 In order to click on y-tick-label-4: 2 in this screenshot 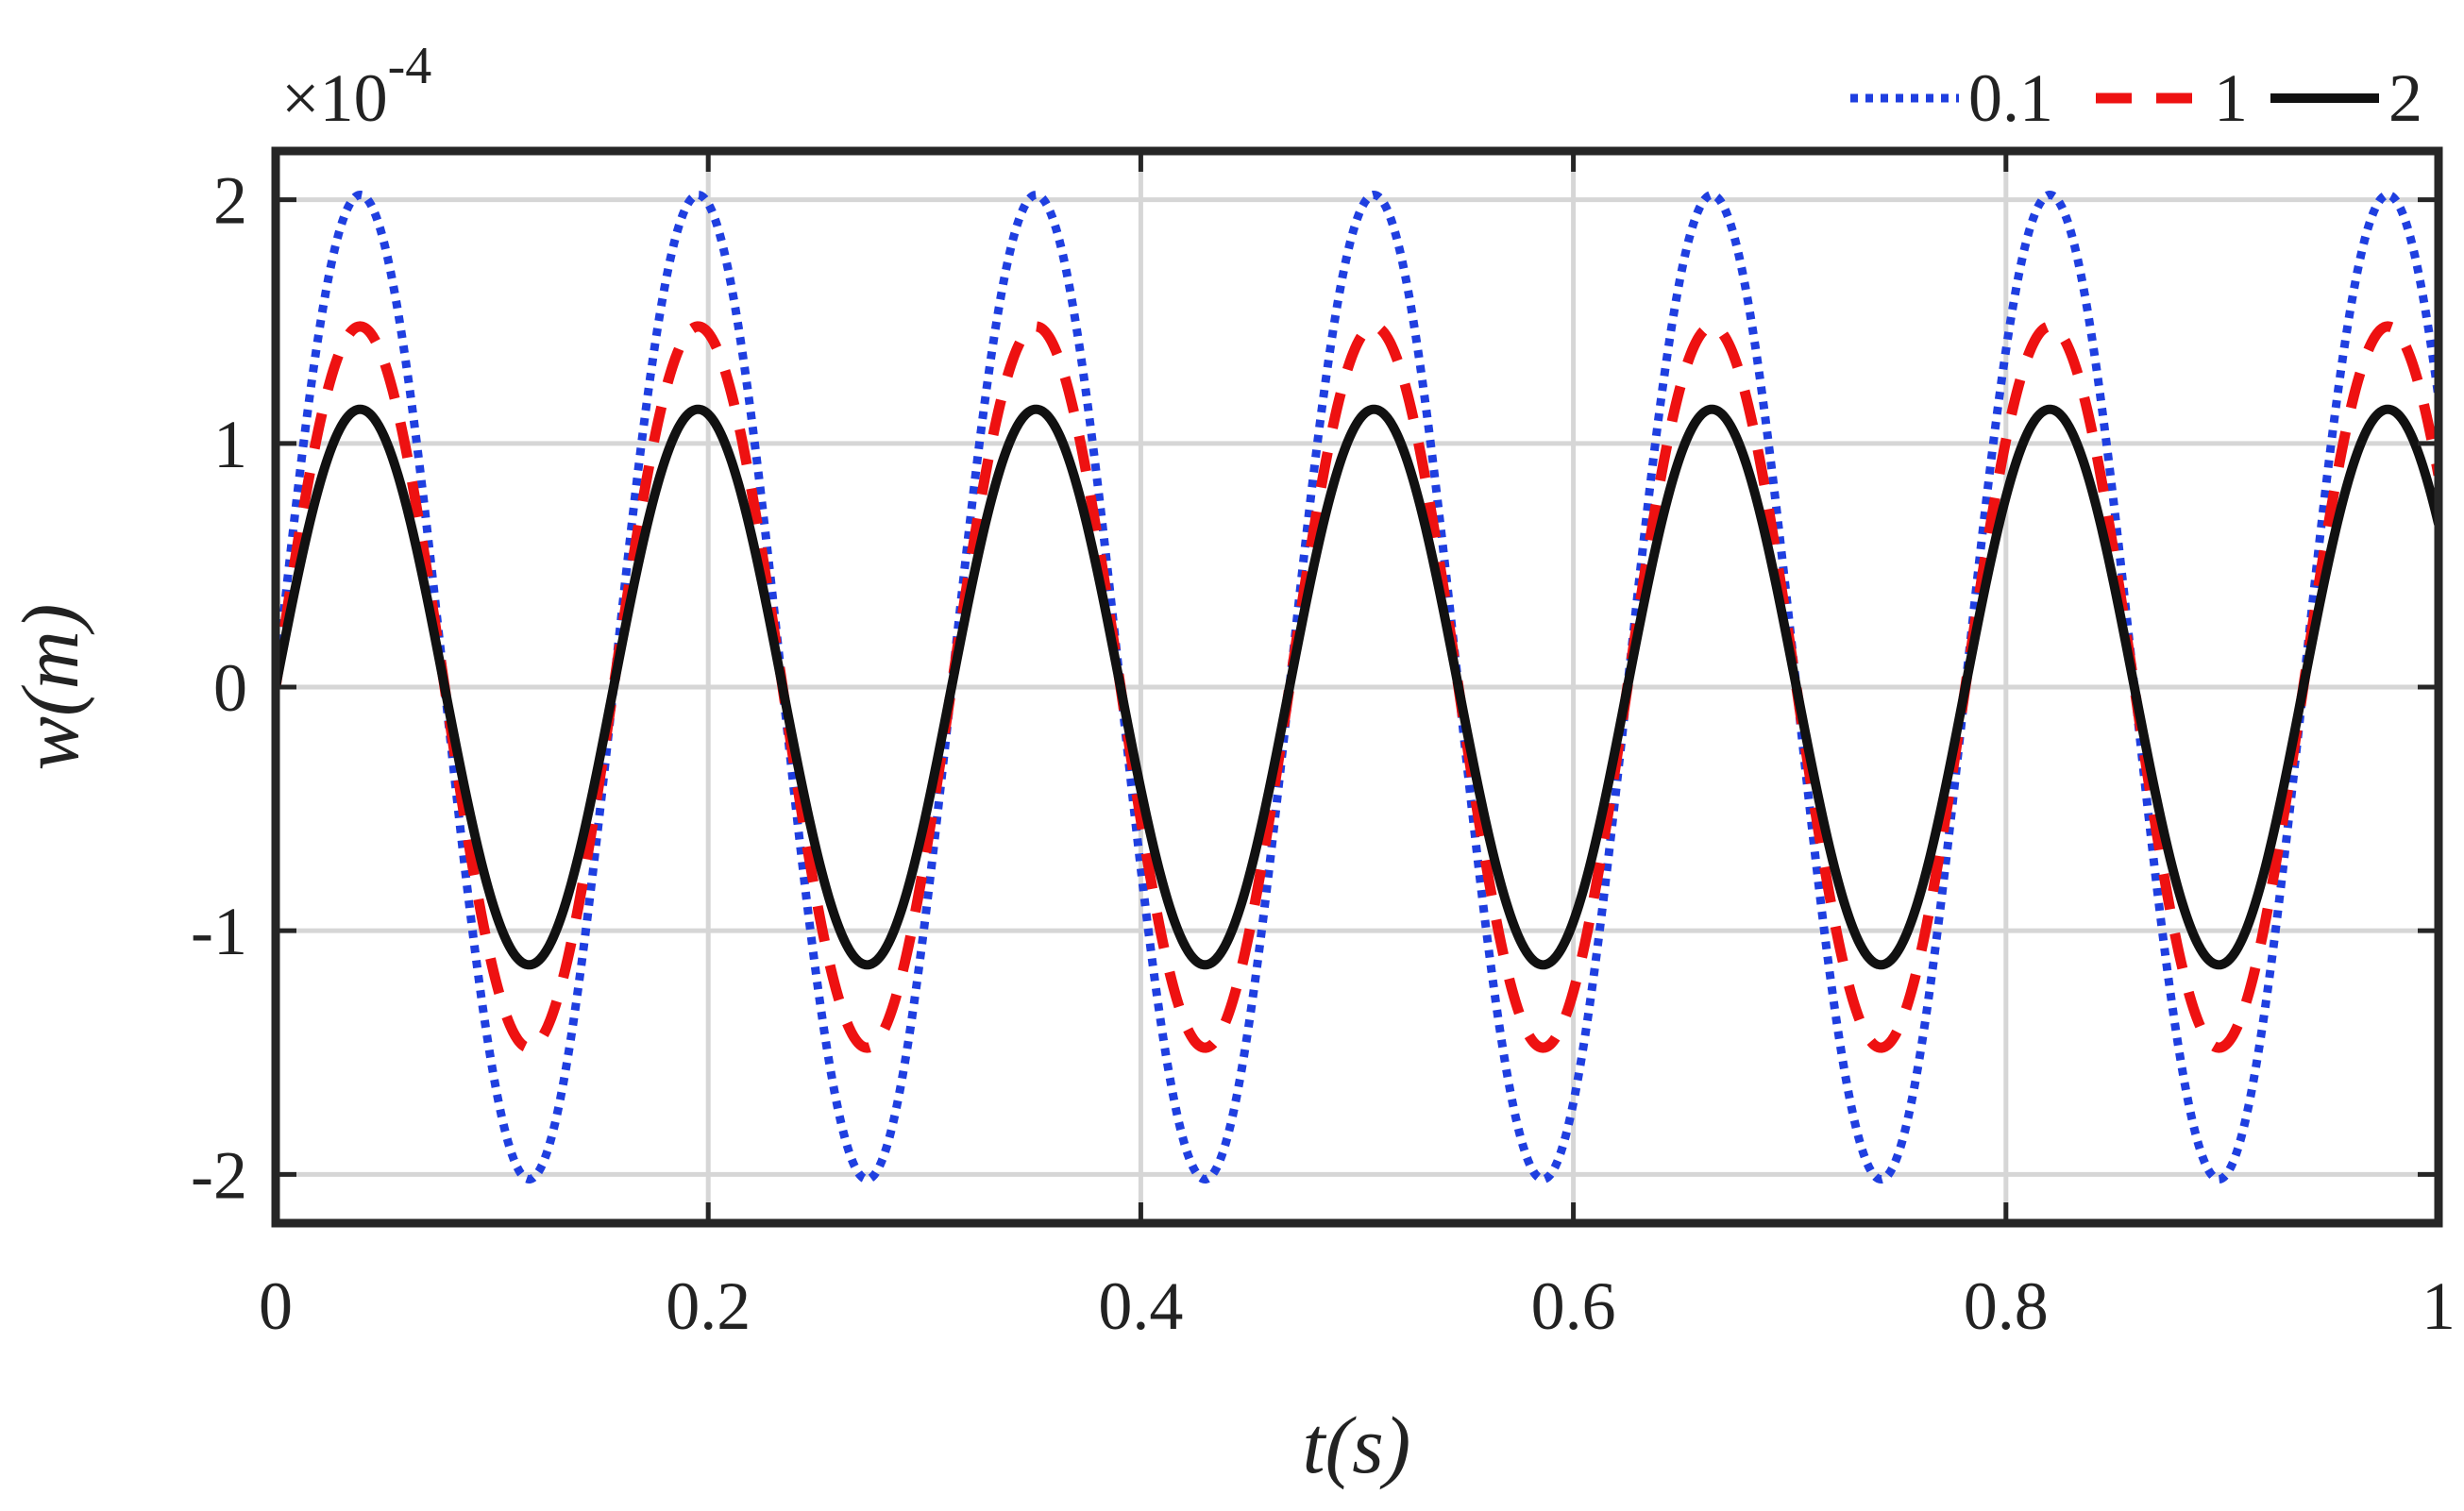, I will do `click(230, 201)`.